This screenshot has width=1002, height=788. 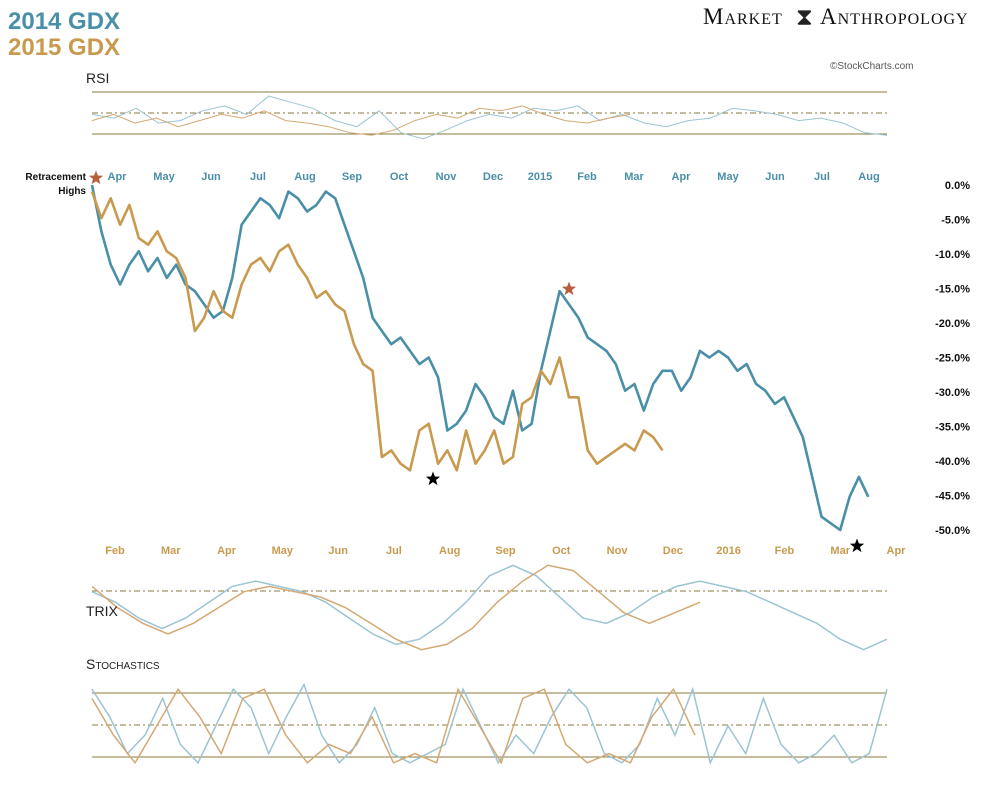 What do you see at coordinates (952, 428) in the screenshot?
I see `y-tick-label: -35.0%` at bounding box center [952, 428].